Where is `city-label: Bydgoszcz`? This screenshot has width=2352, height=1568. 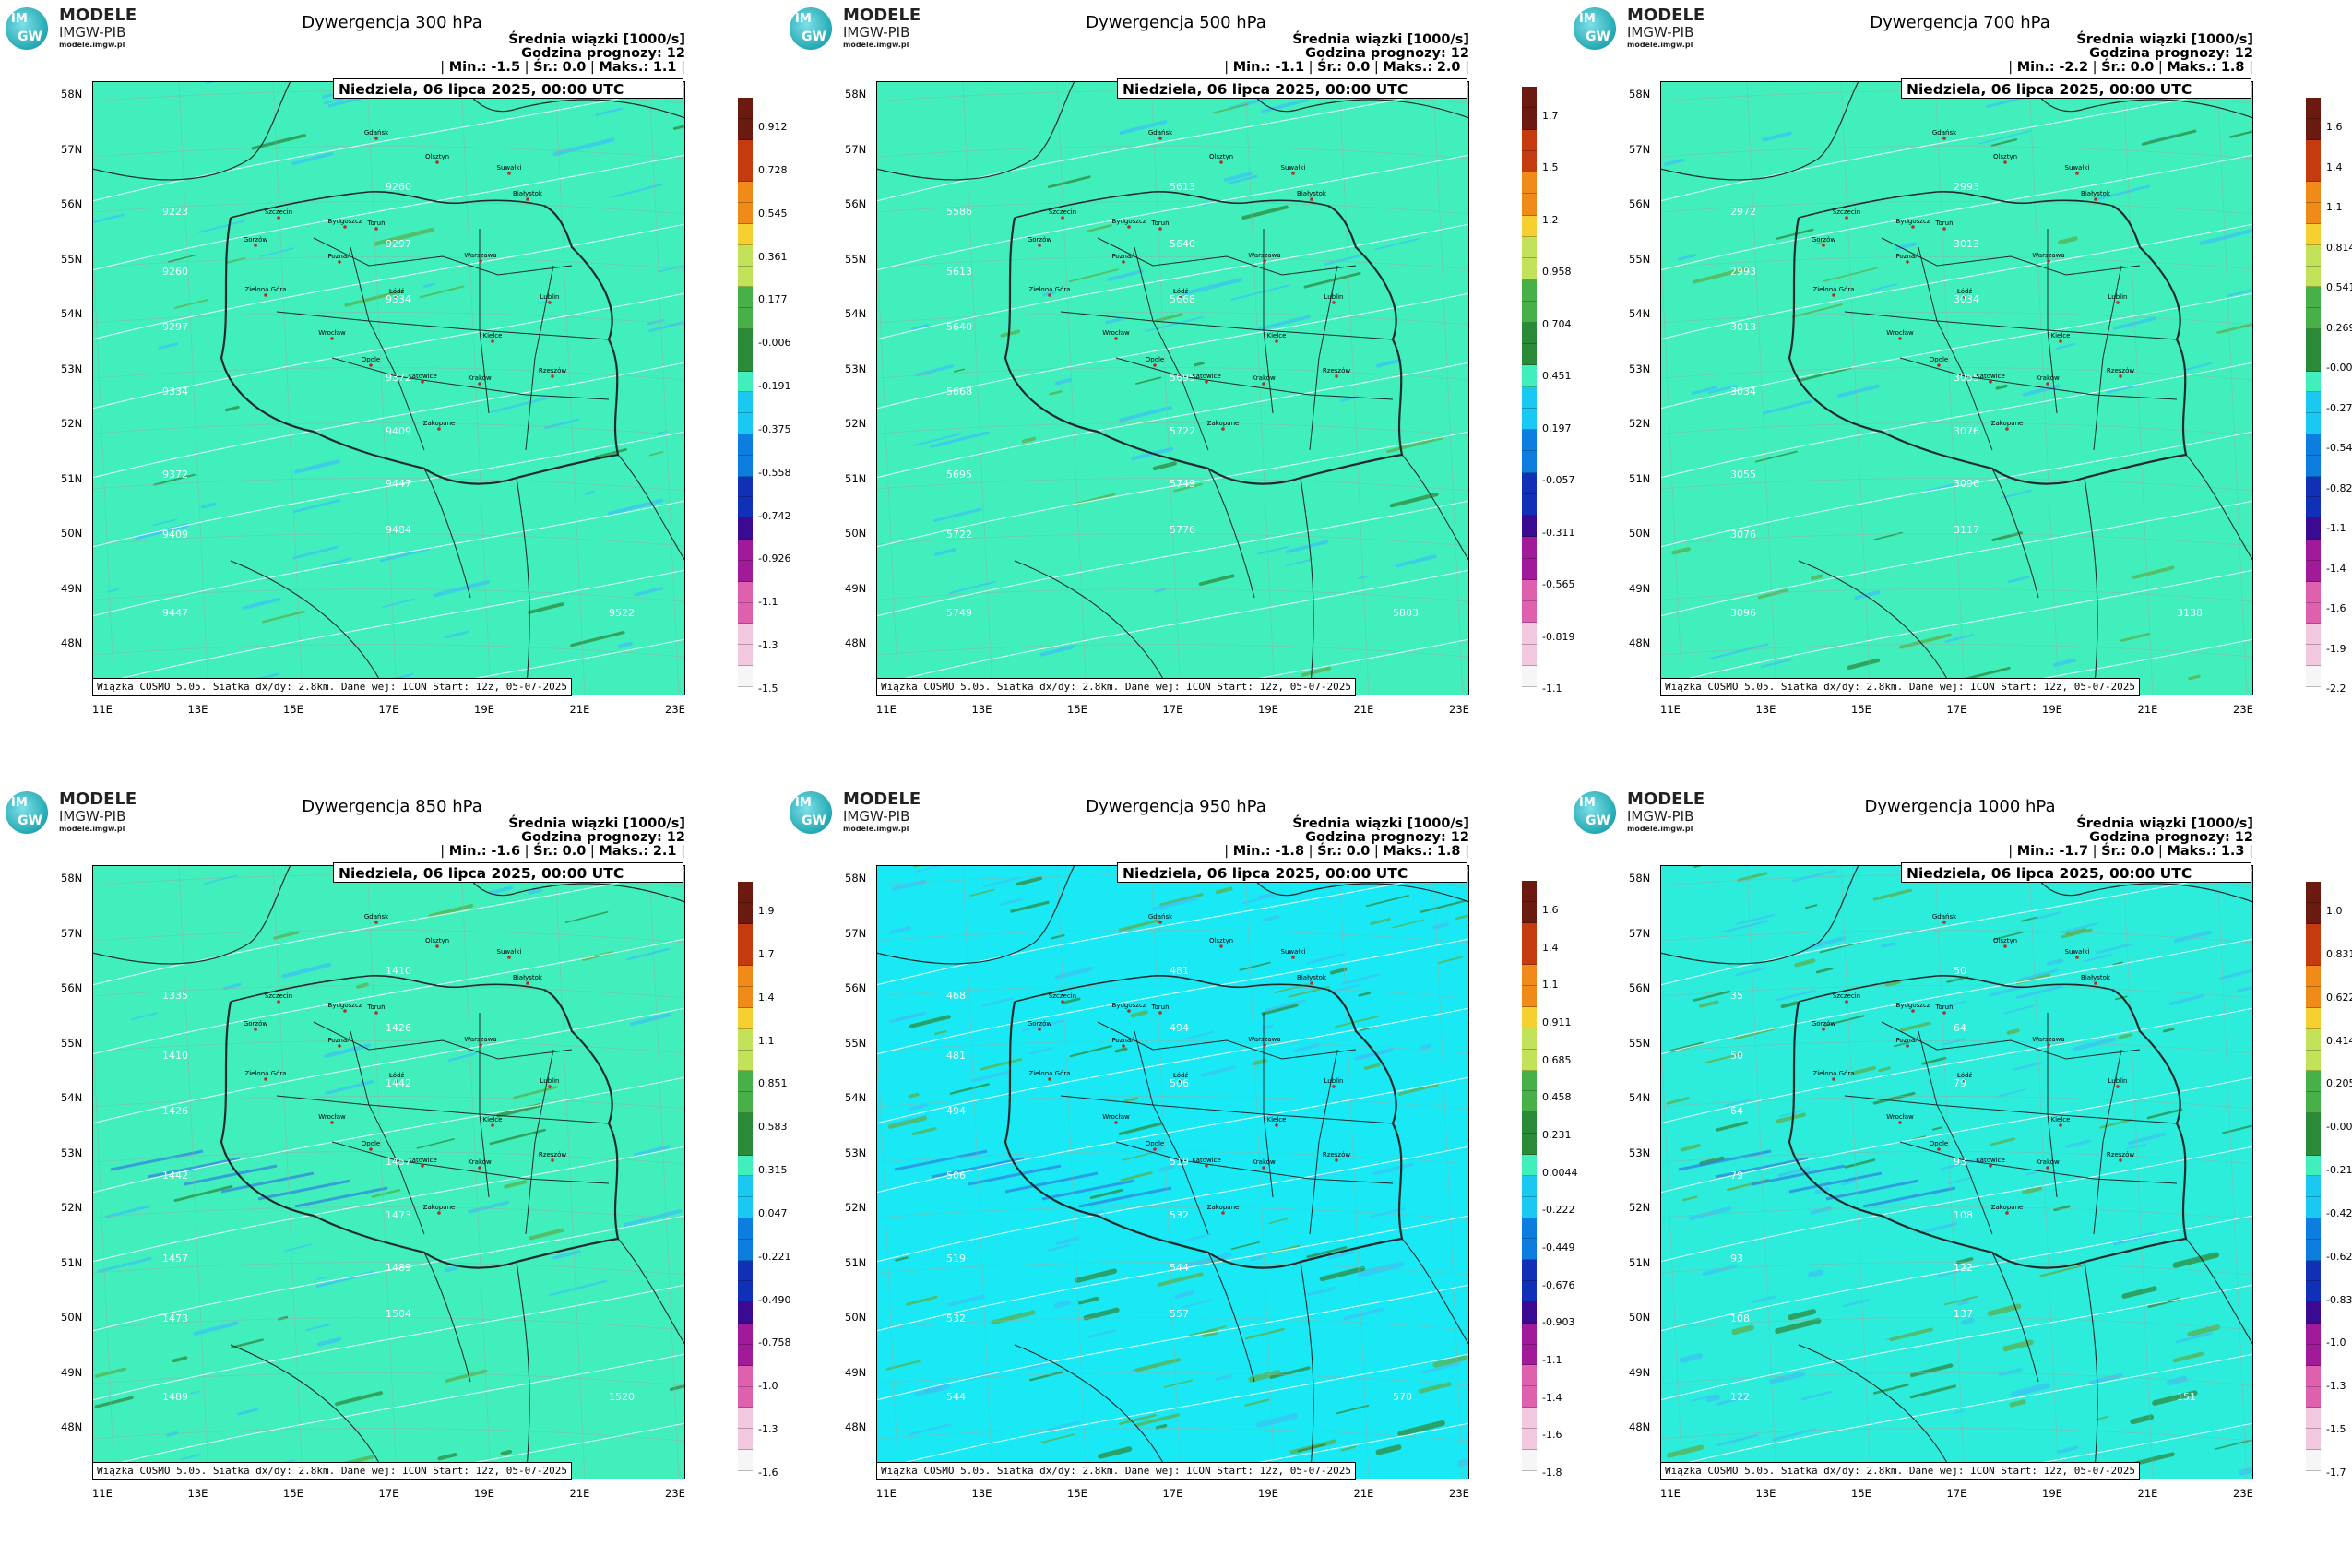 city-label: Bydgoszcz is located at coordinates (345, 1005).